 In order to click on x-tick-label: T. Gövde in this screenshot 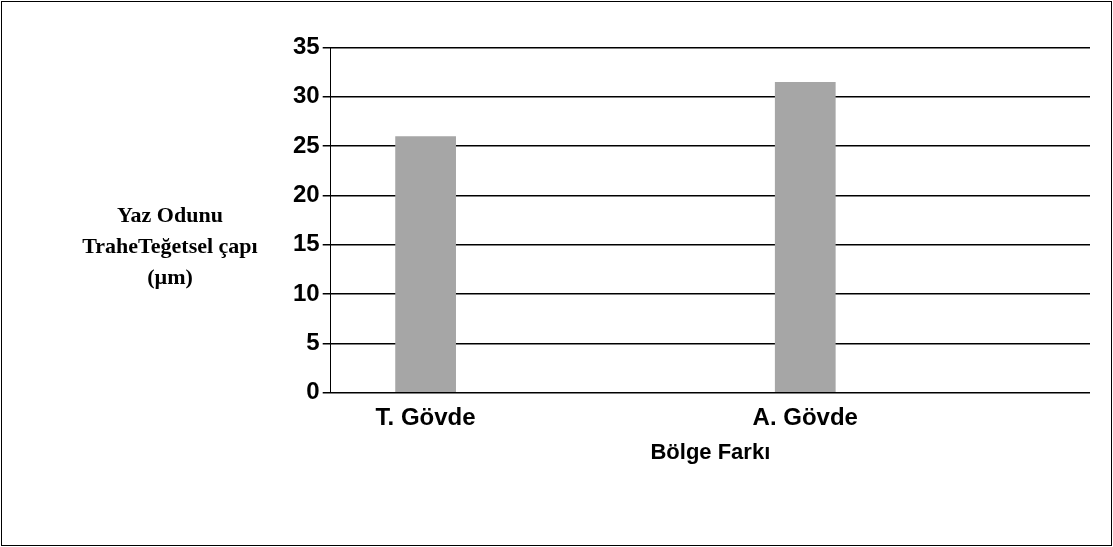, I will do `click(425, 416)`.